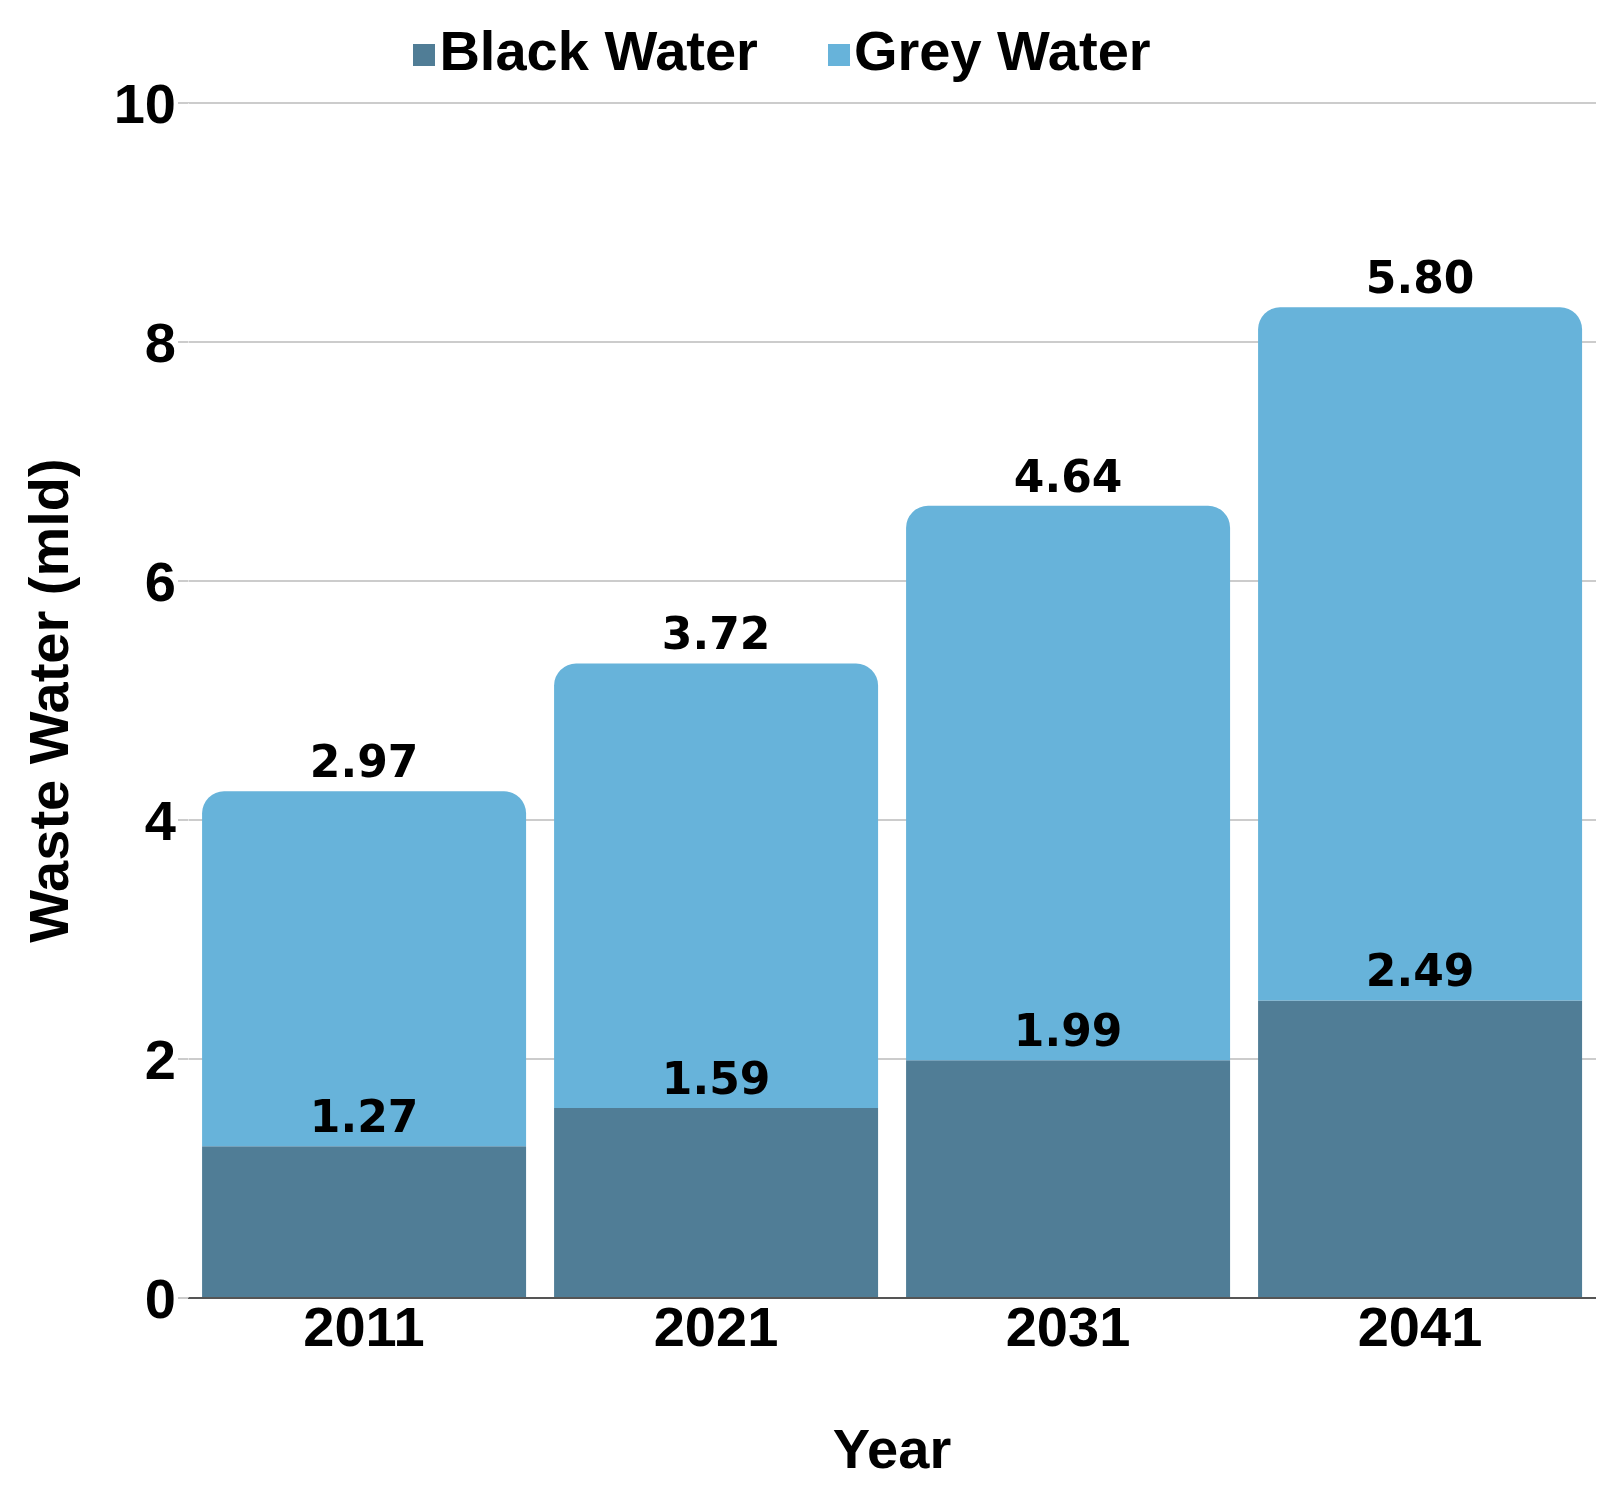  Describe the element at coordinates (716, 1326) in the screenshot. I see `x-tick-label: 2021` at that location.